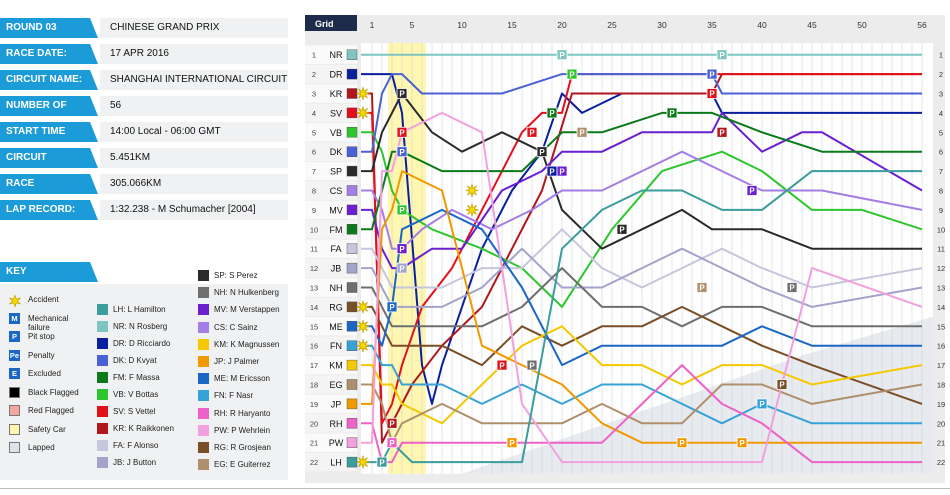 The image size is (950, 495). I want to click on excluded-icon: E, so click(14, 373).